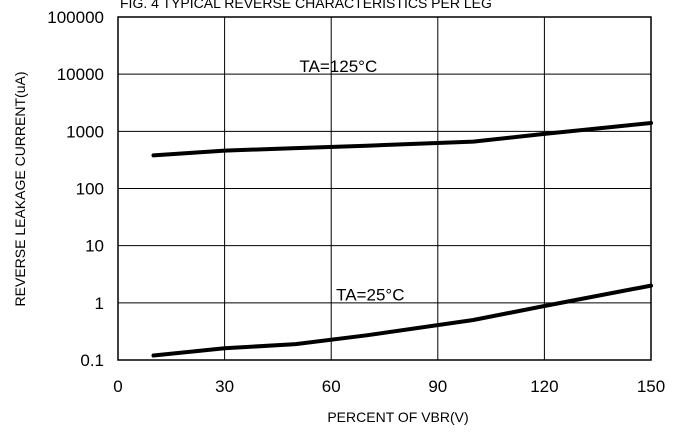  What do you see at coordinates (85, 131) in the screenshot?
I see `y-tick-label: 1000` at bounding box center [85, 131].